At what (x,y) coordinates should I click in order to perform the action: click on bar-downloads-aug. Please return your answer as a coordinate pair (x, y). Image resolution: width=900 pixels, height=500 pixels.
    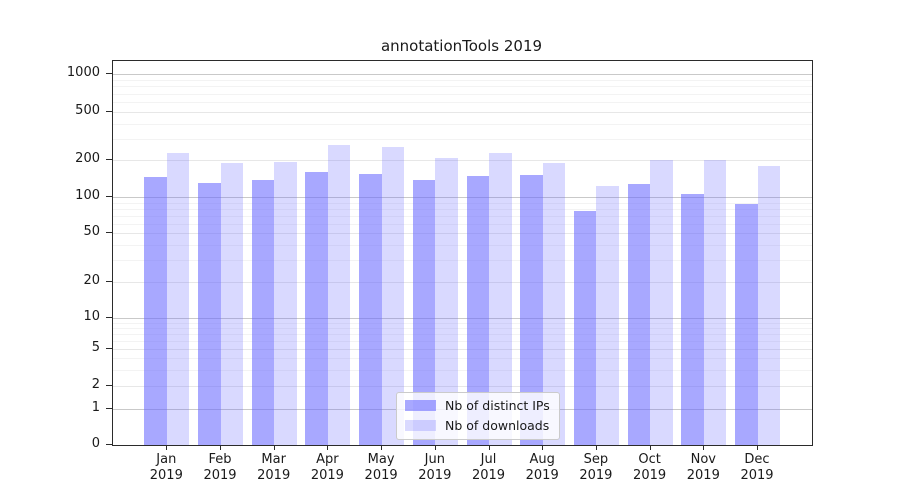
    Looking at the image, I should click on (554, 304).